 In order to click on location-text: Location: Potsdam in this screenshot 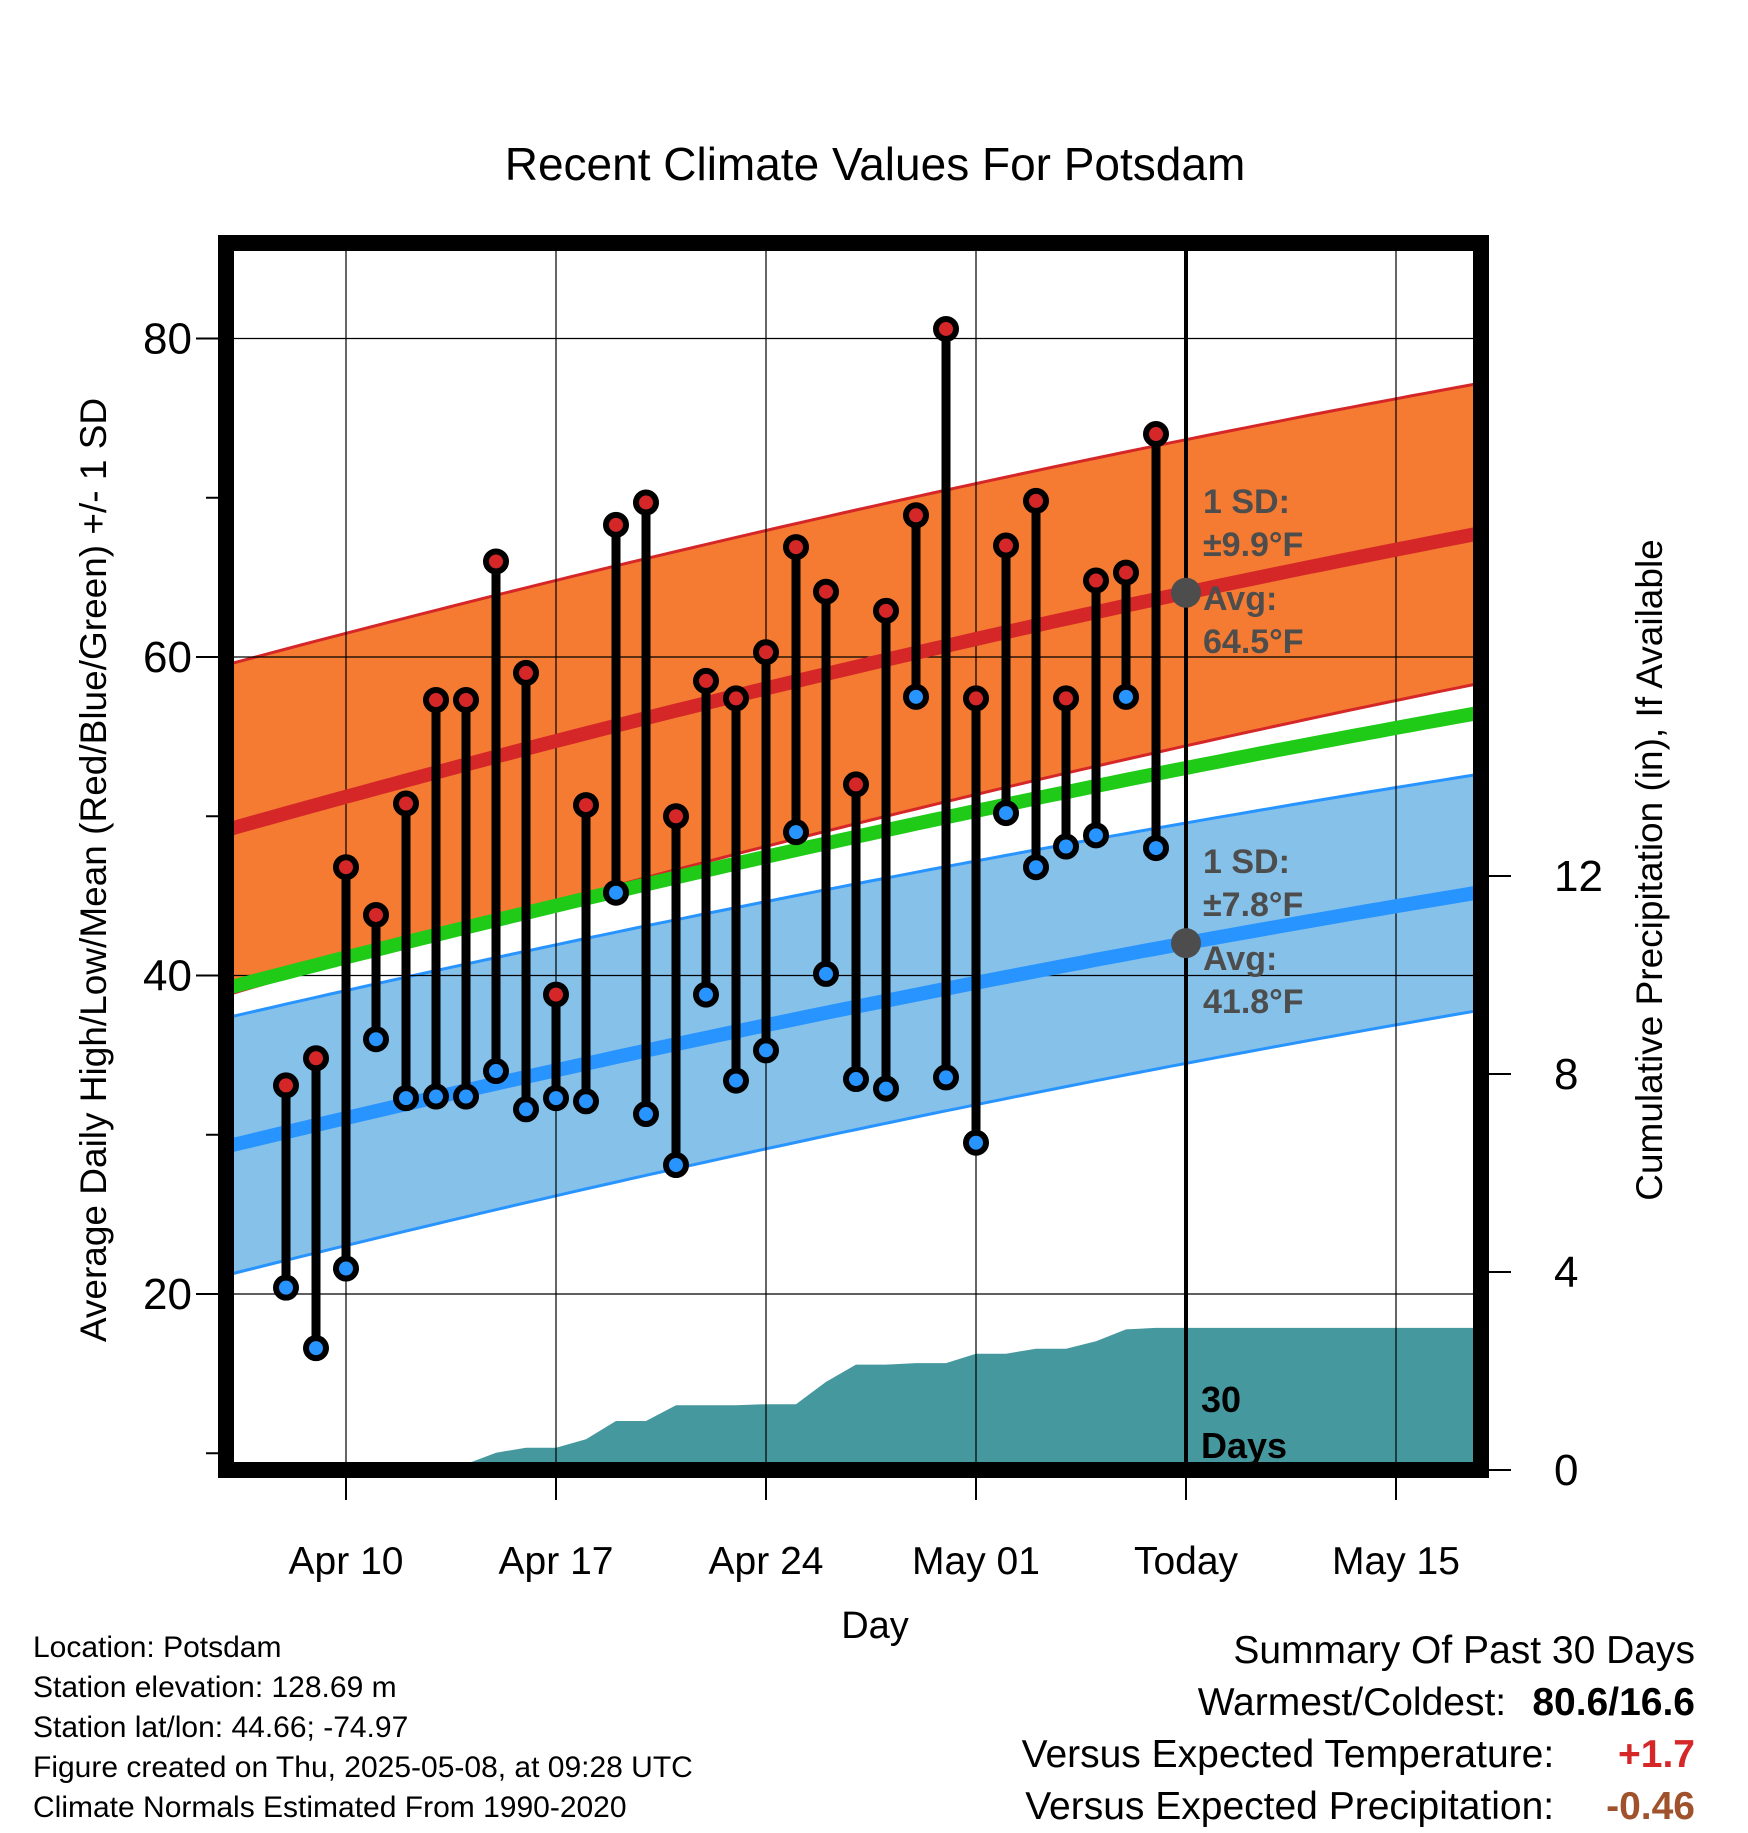, I will do `click(157, 1647)`.